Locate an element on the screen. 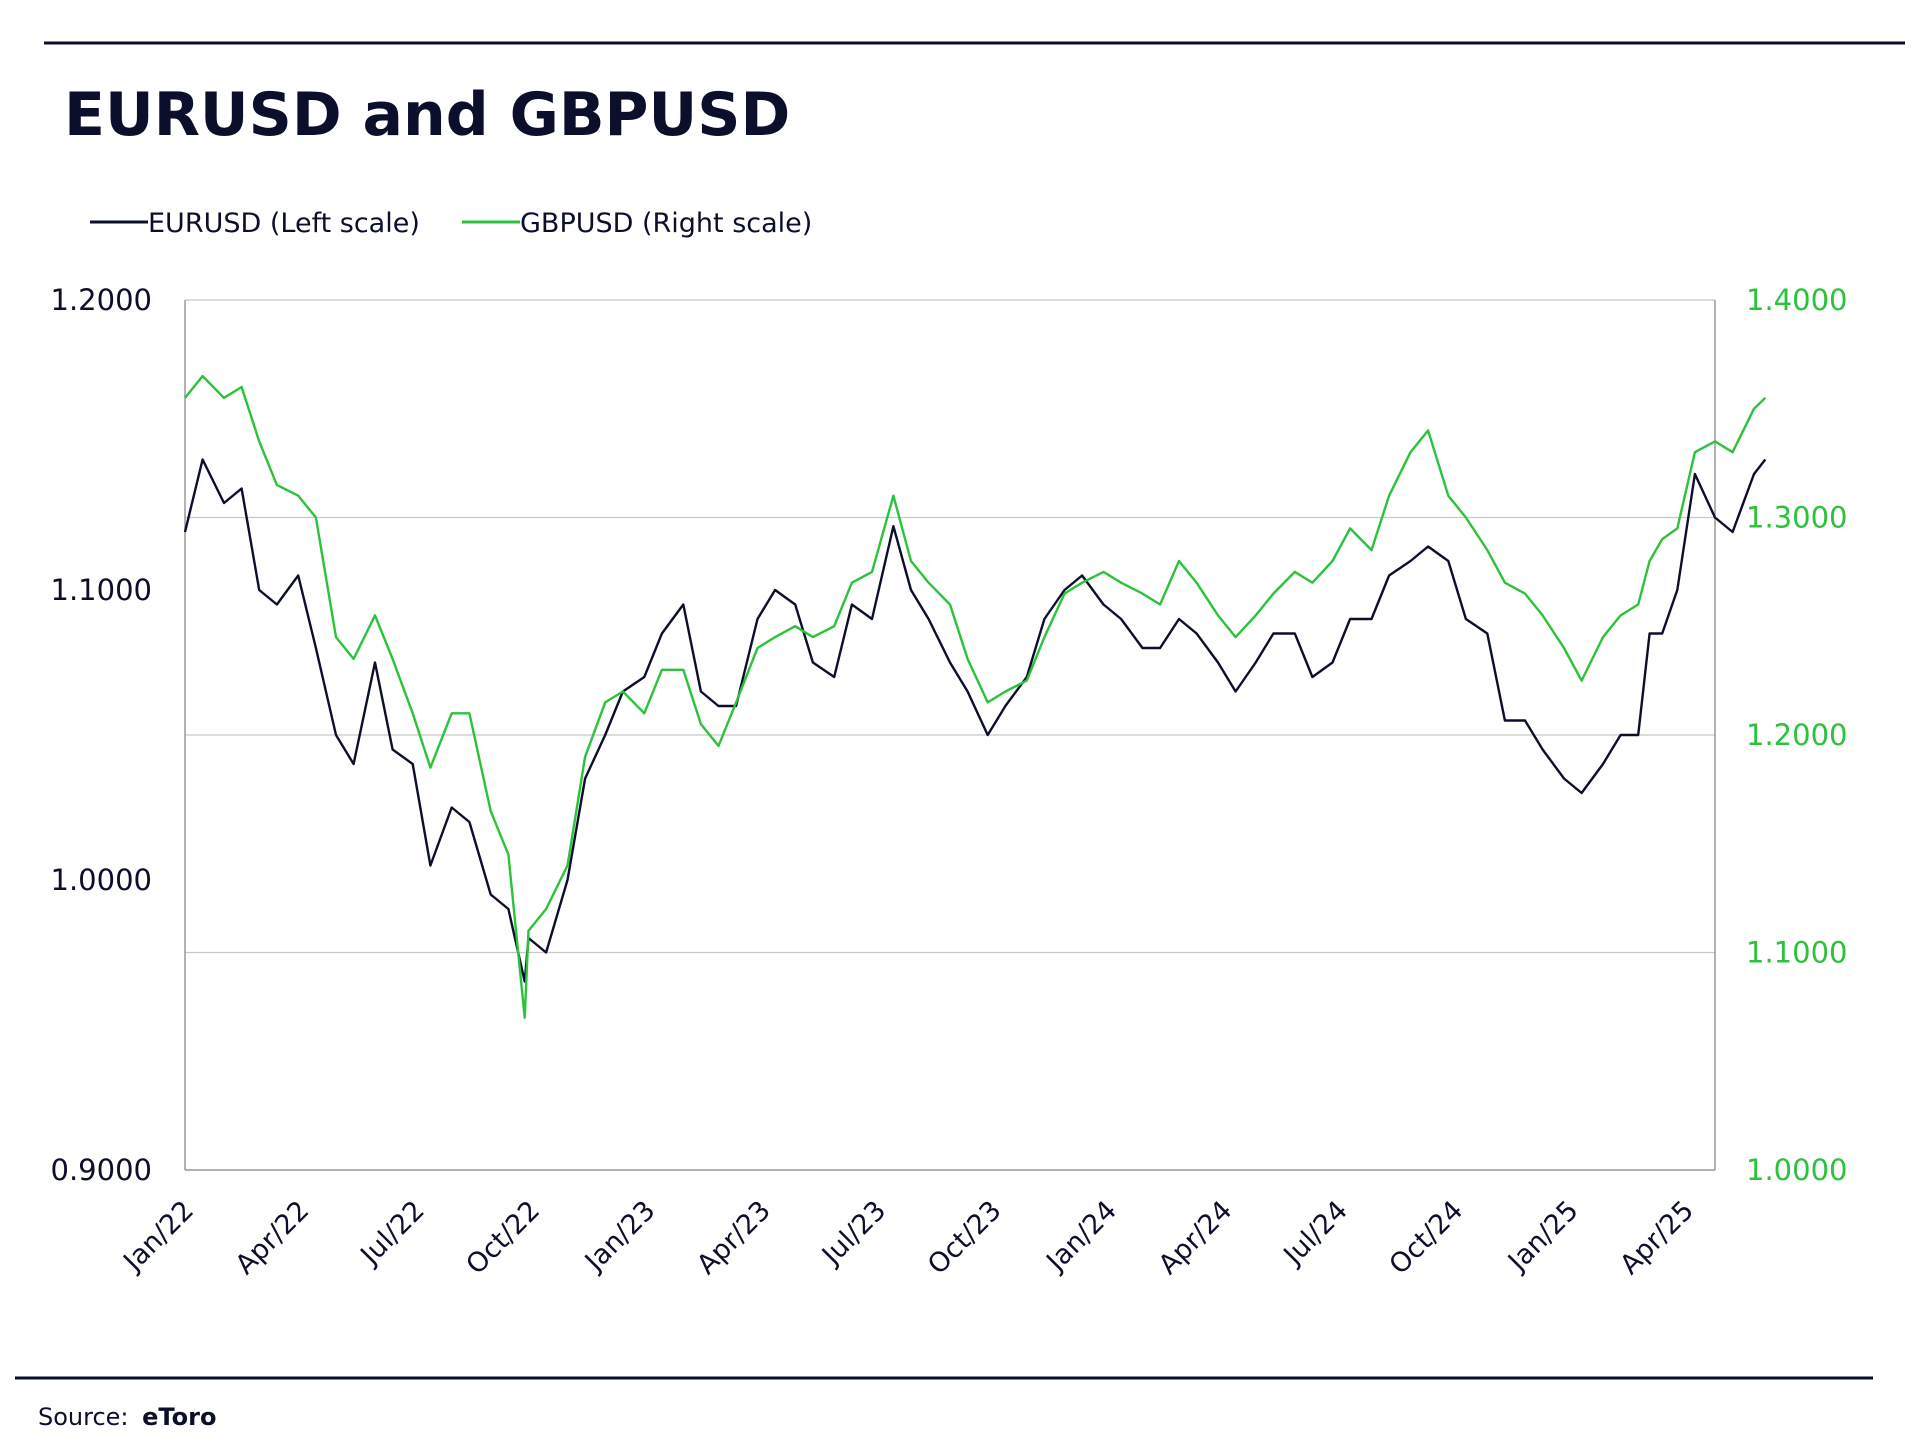  y-right-tick-label: 1.2000 is located at coordinates (1796, 735).